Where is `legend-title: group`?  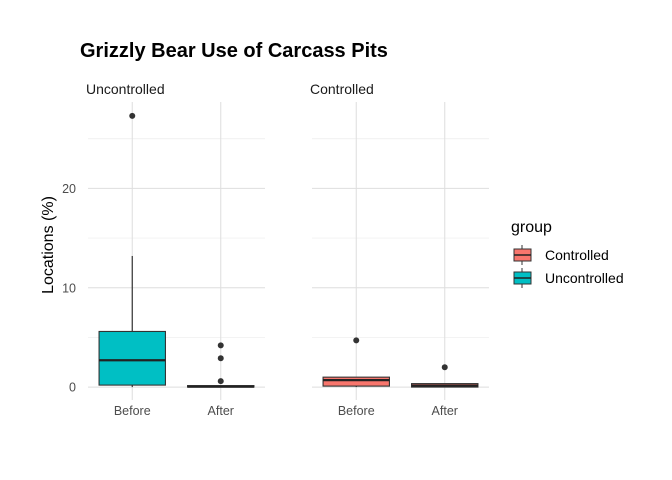
legend-title: group is located at coordinates (531, 227).